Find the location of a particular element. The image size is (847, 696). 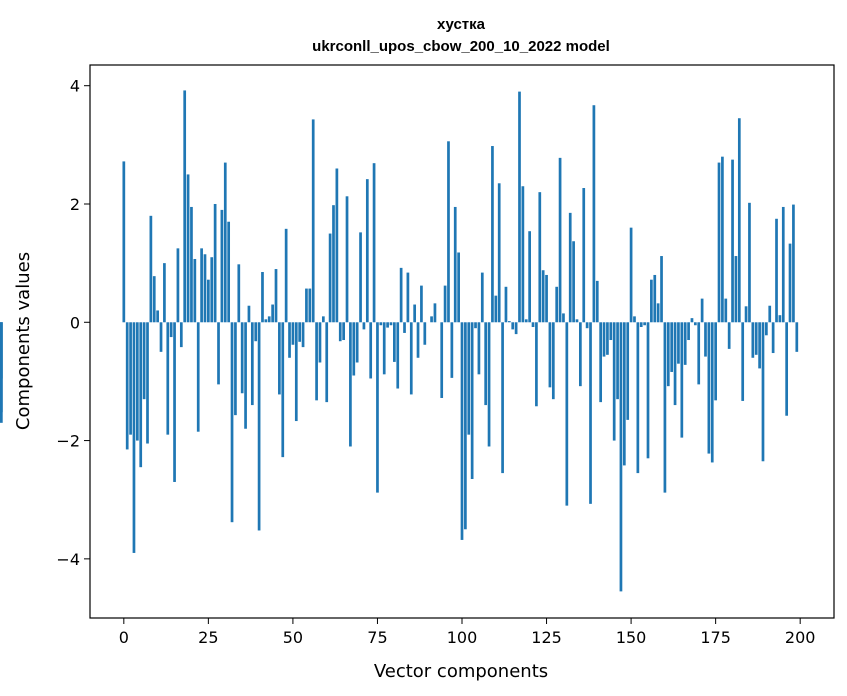

x-tick-label: 150 is located at coordinates (631, 637).